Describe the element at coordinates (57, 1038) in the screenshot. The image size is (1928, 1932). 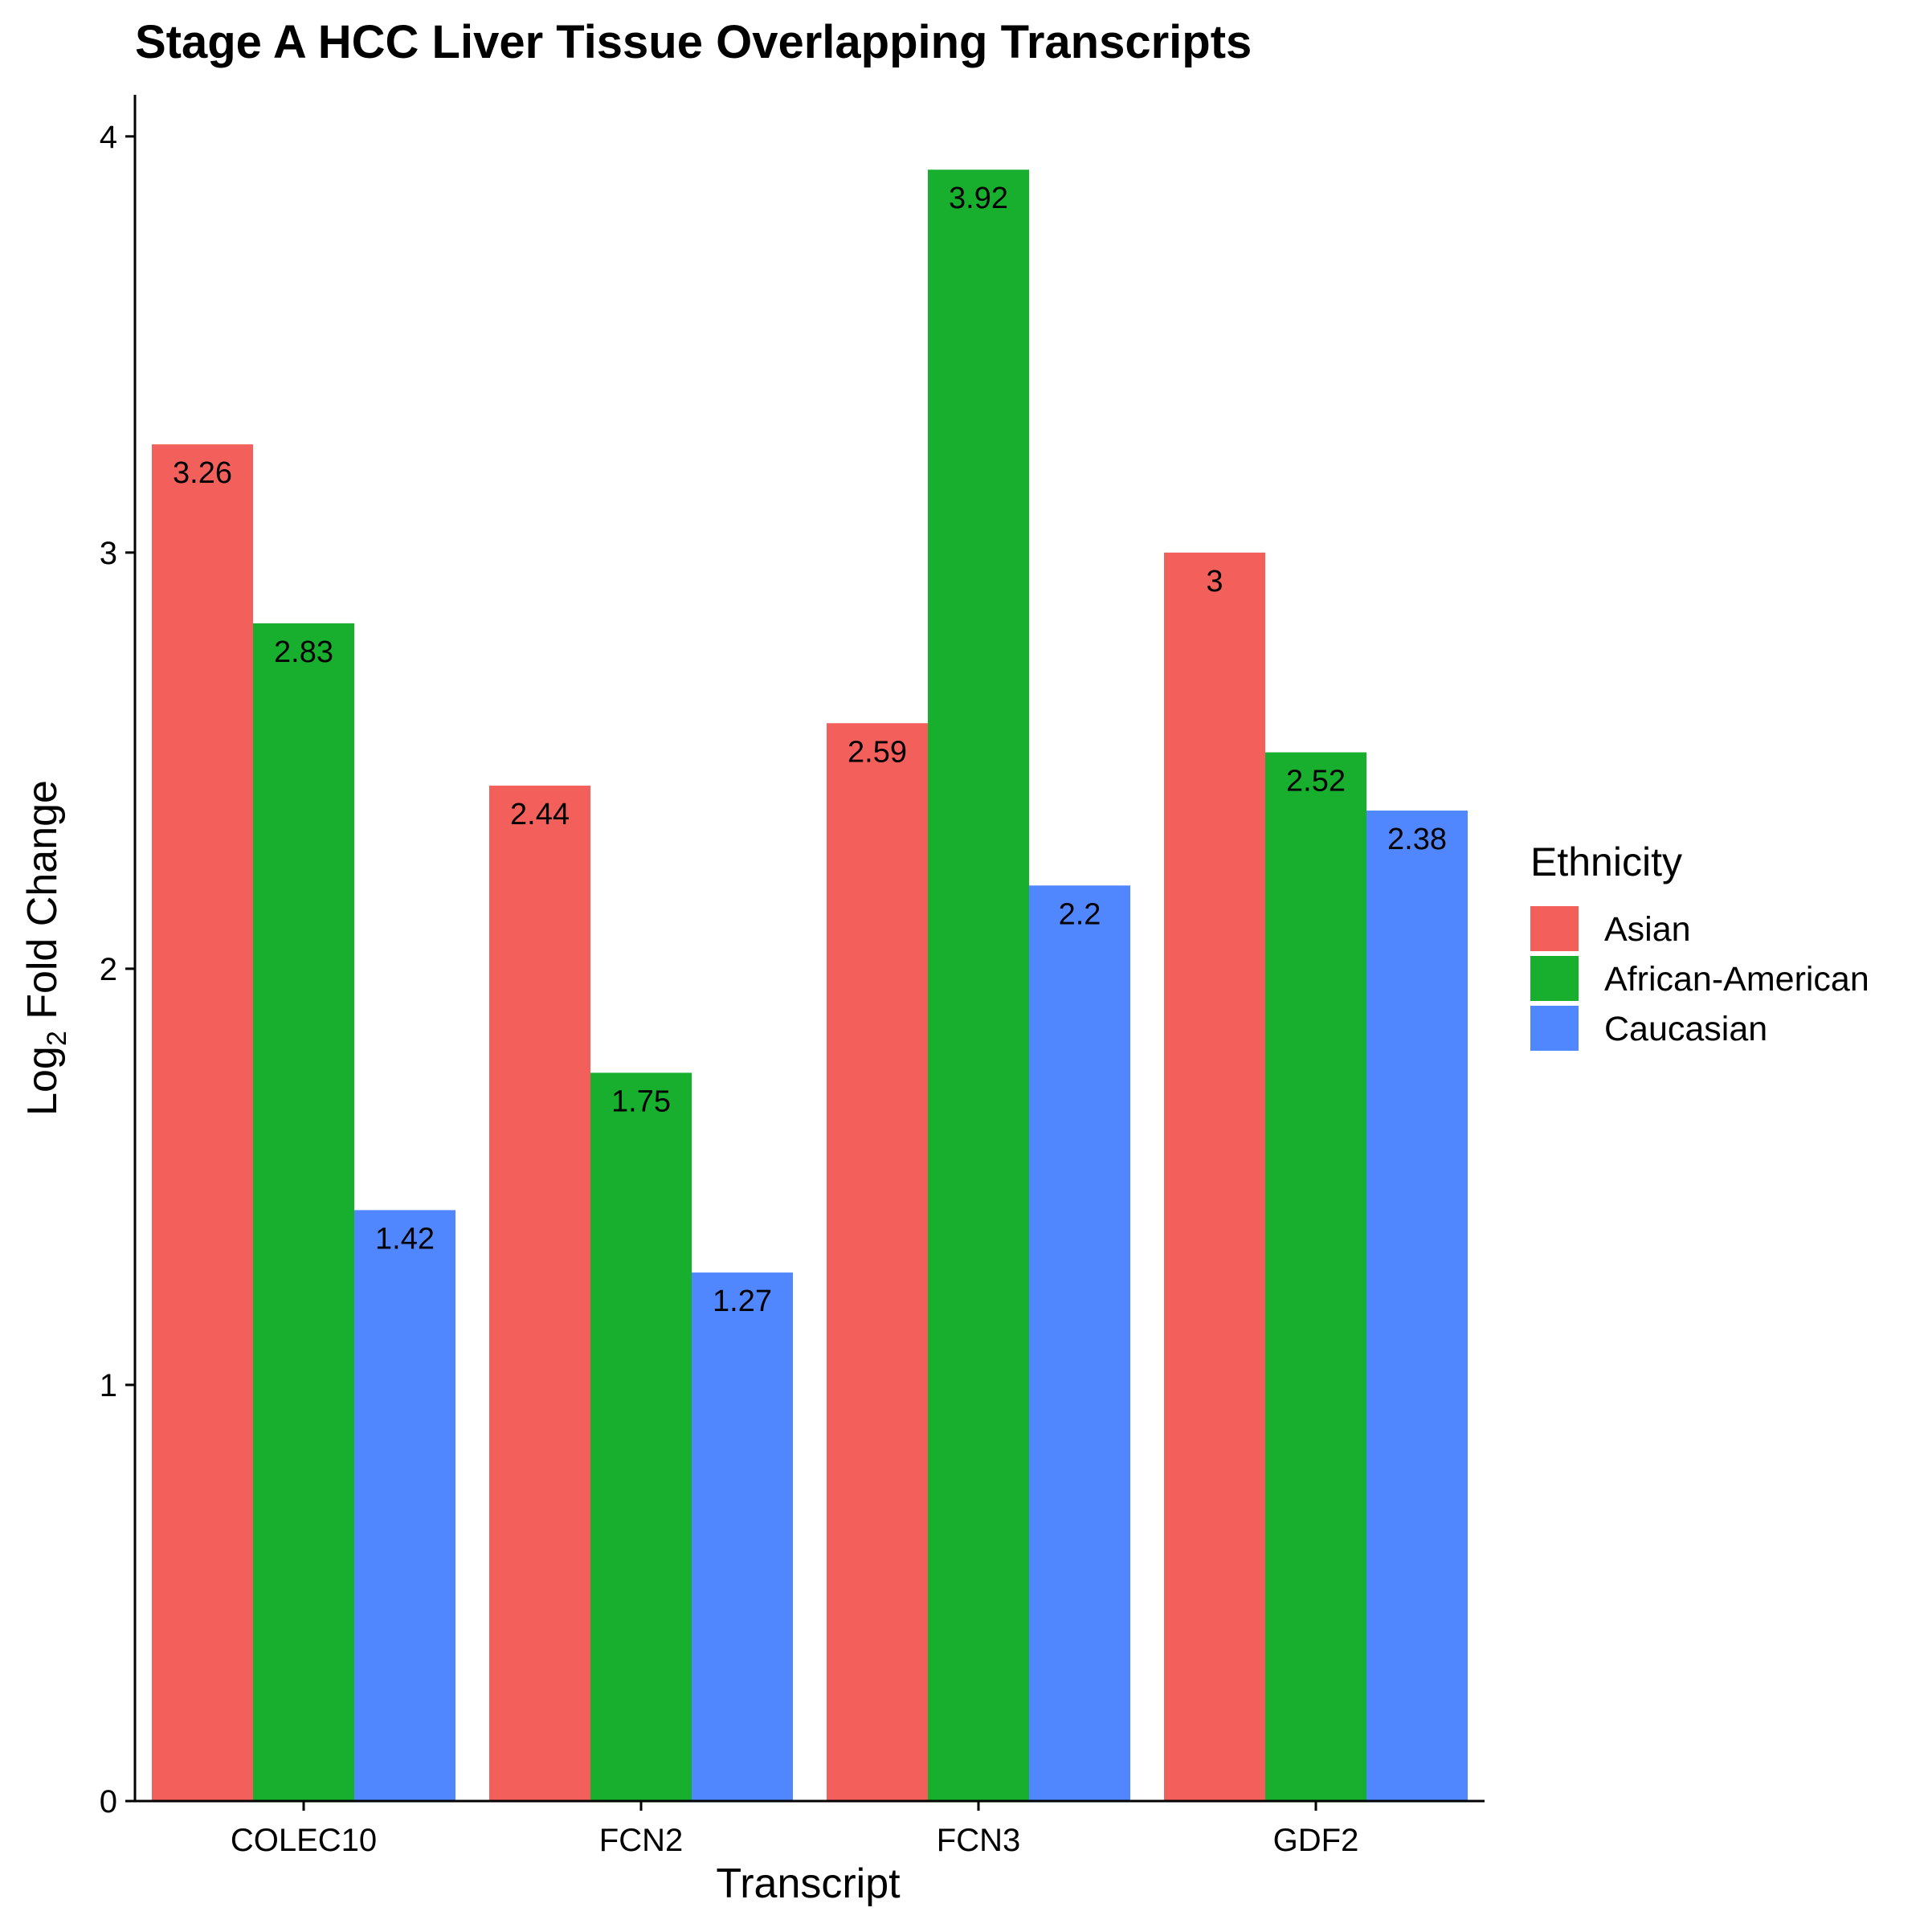
I see `y-axis-title-subscript: 2` at that location.